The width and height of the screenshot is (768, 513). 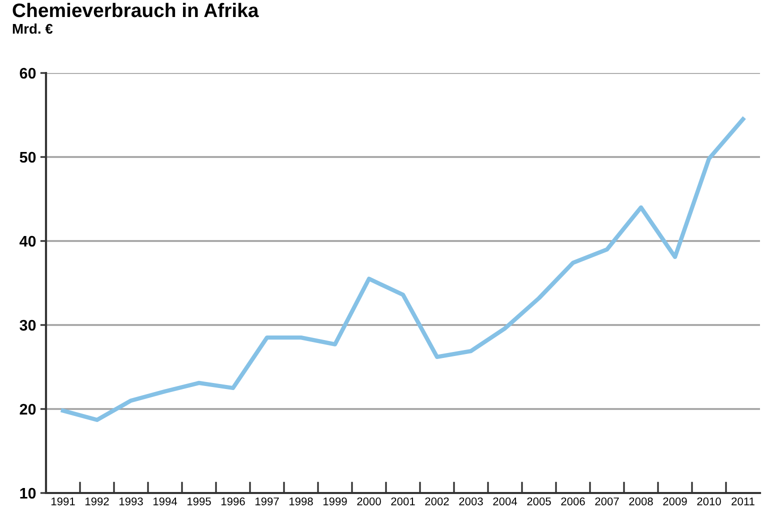 I want to click on y-tick-label: 60, so click(x=28, y=73).